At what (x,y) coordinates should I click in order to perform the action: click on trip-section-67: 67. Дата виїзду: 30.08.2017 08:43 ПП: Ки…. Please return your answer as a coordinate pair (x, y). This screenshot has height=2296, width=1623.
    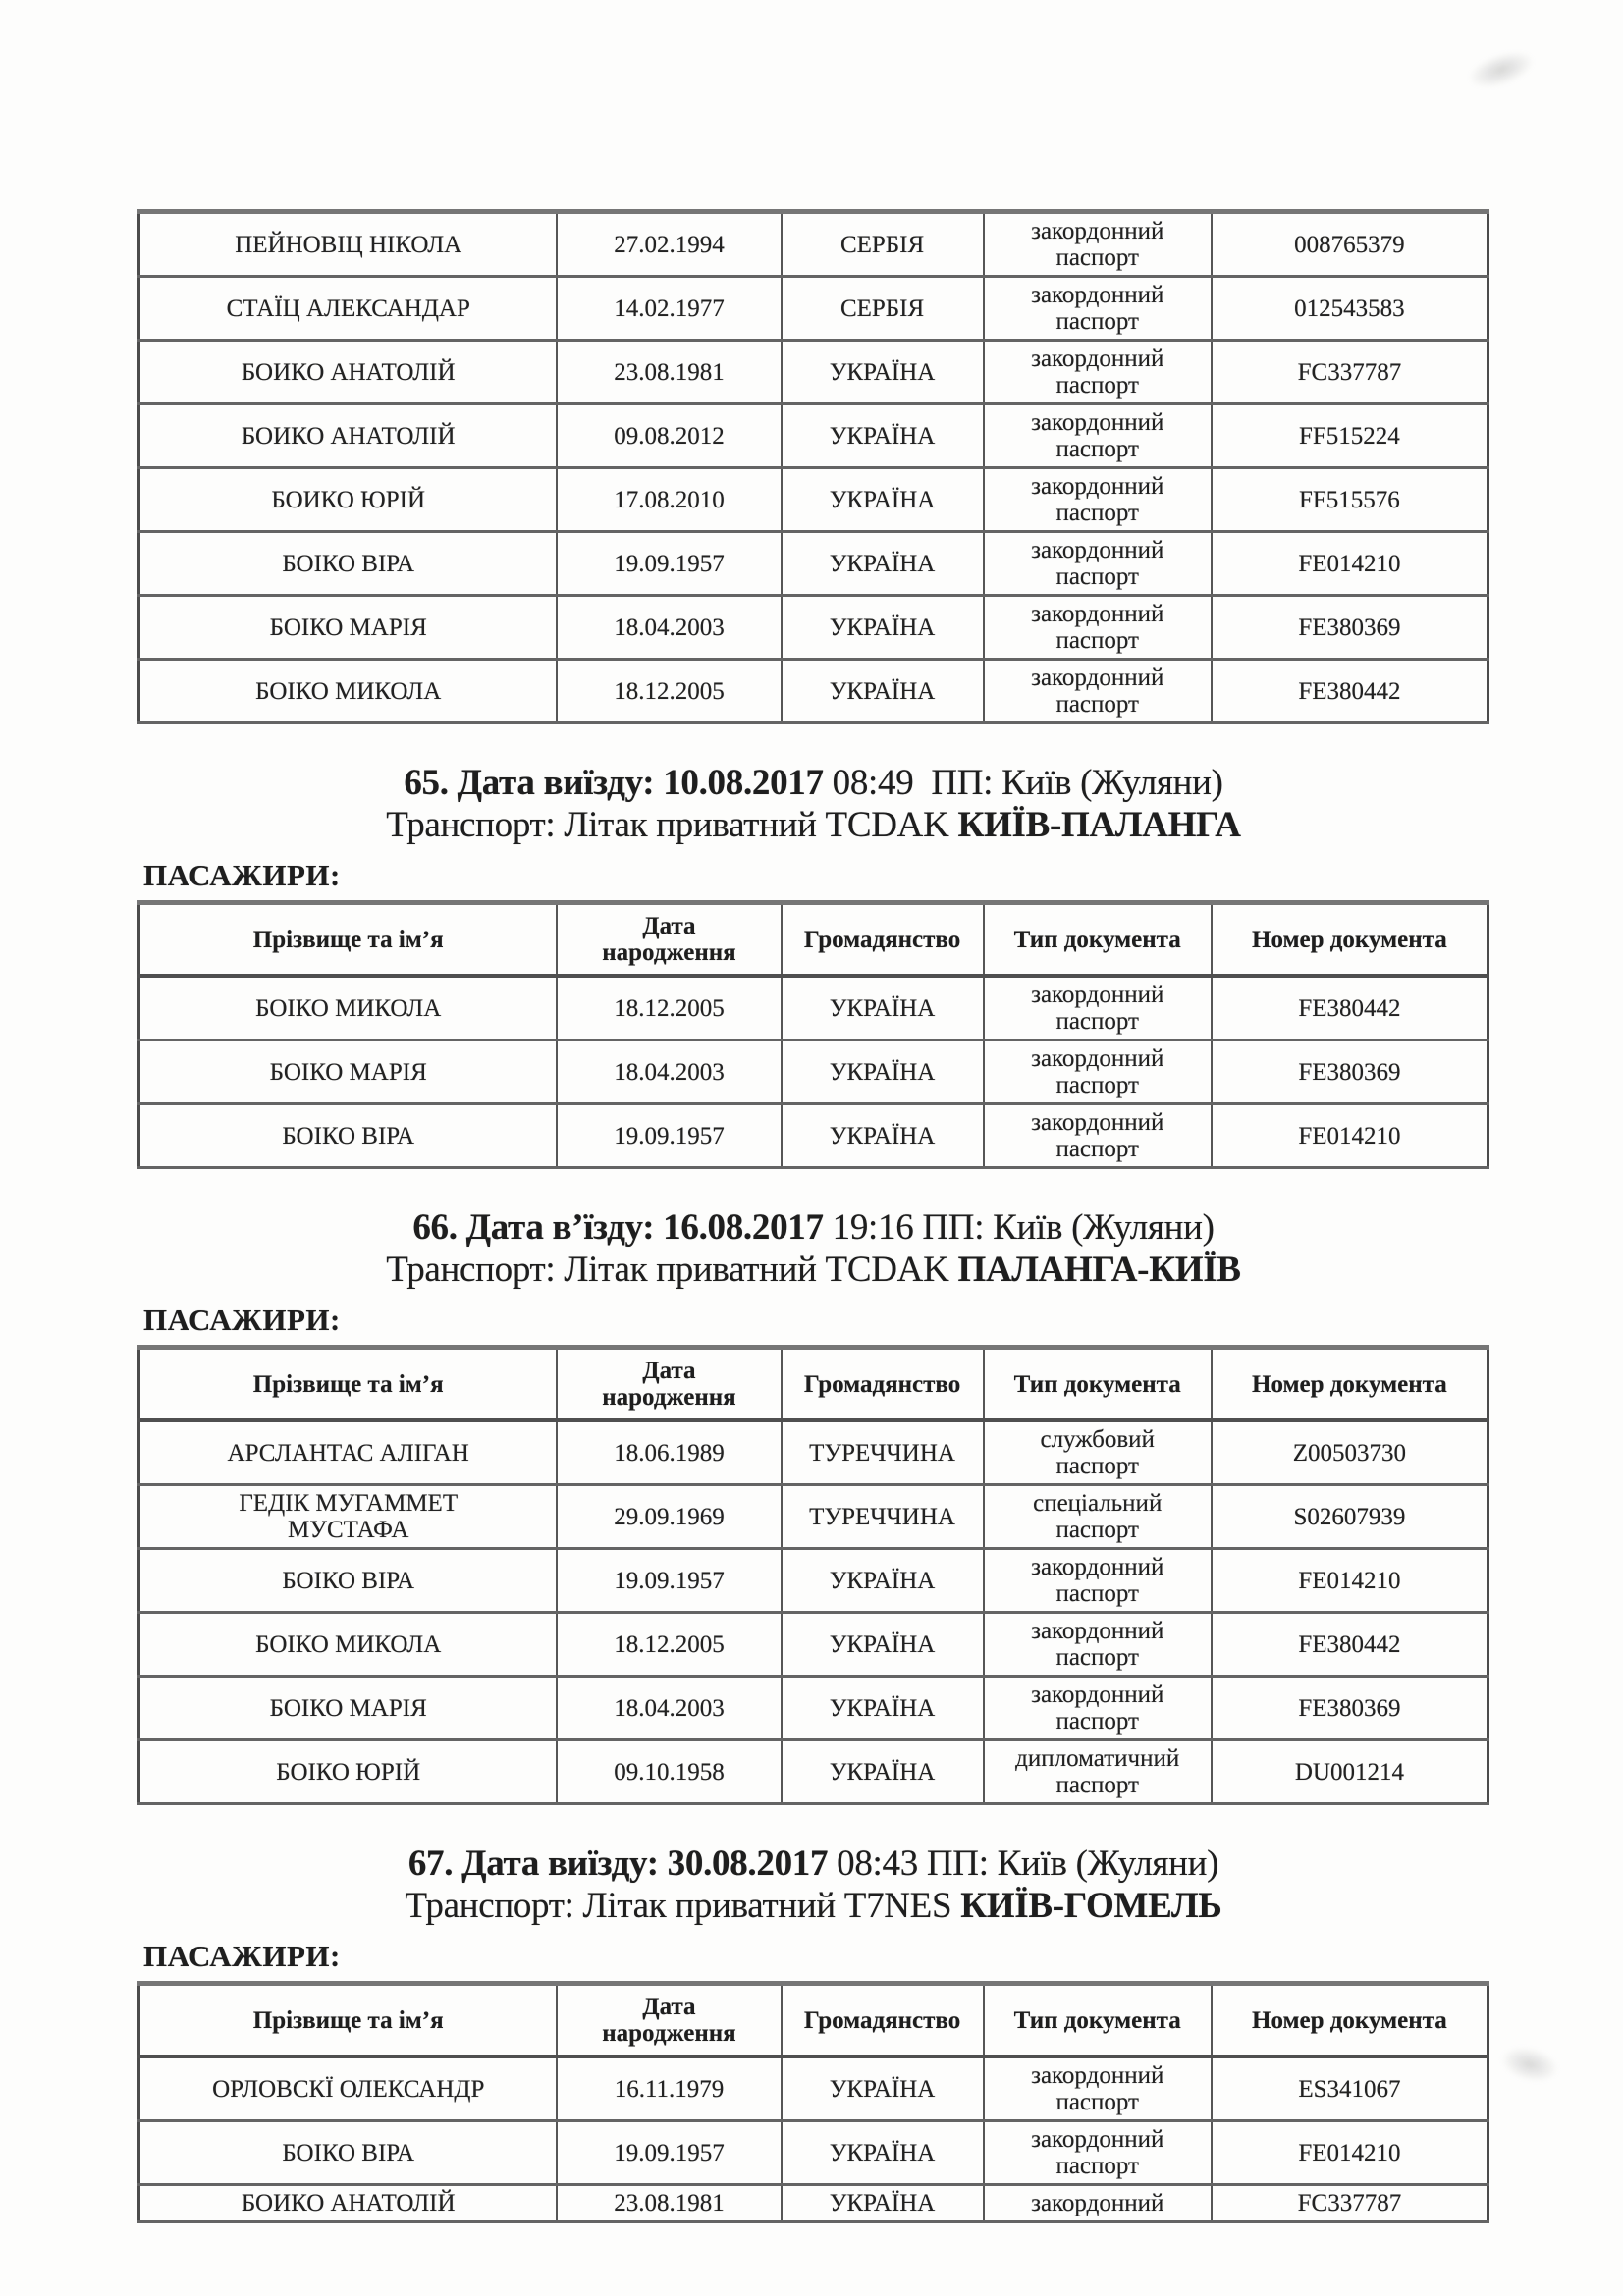
    Looking at the image, I should click on (813, 2032).